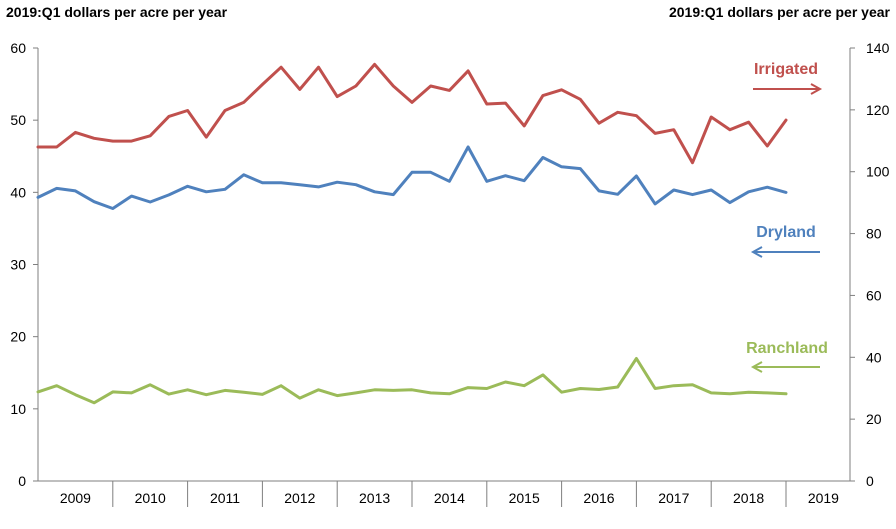  Describe the element at coordinates (874, 419) in the screenshot. I see `right-tick-label: 20` at that location.